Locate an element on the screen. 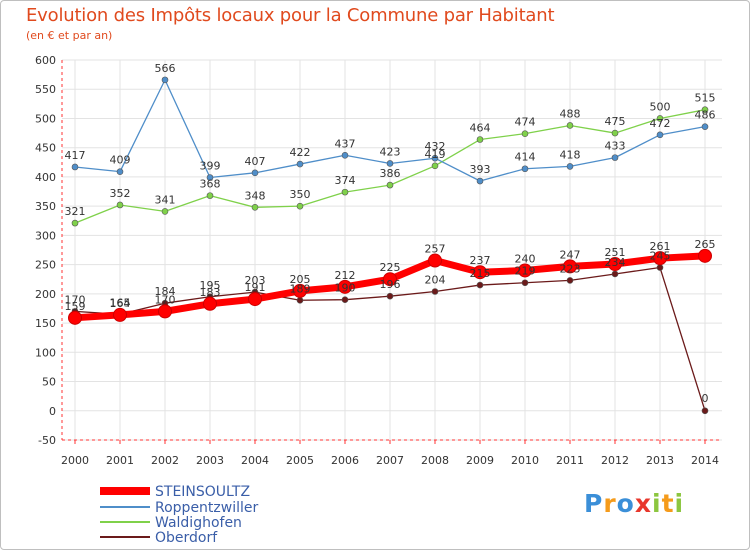 This screenshot has width=750, height=550. data-label: 350 is located at coordinates (300, 194).